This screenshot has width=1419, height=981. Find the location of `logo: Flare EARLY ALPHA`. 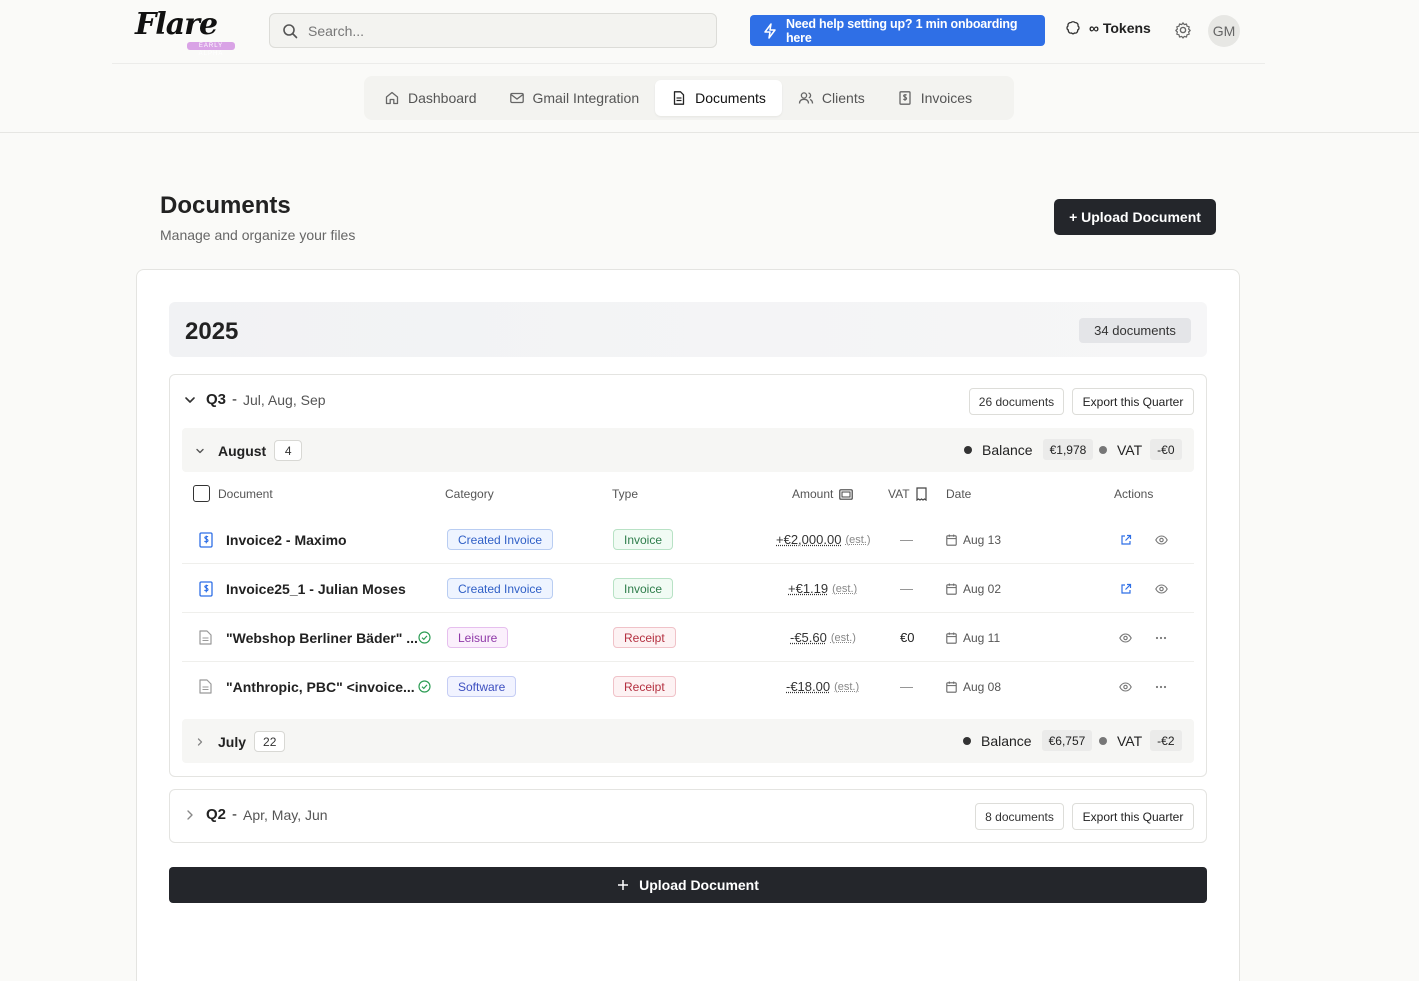

logo: Flare EARLY ALPHA is located at coordinates (176, 25).